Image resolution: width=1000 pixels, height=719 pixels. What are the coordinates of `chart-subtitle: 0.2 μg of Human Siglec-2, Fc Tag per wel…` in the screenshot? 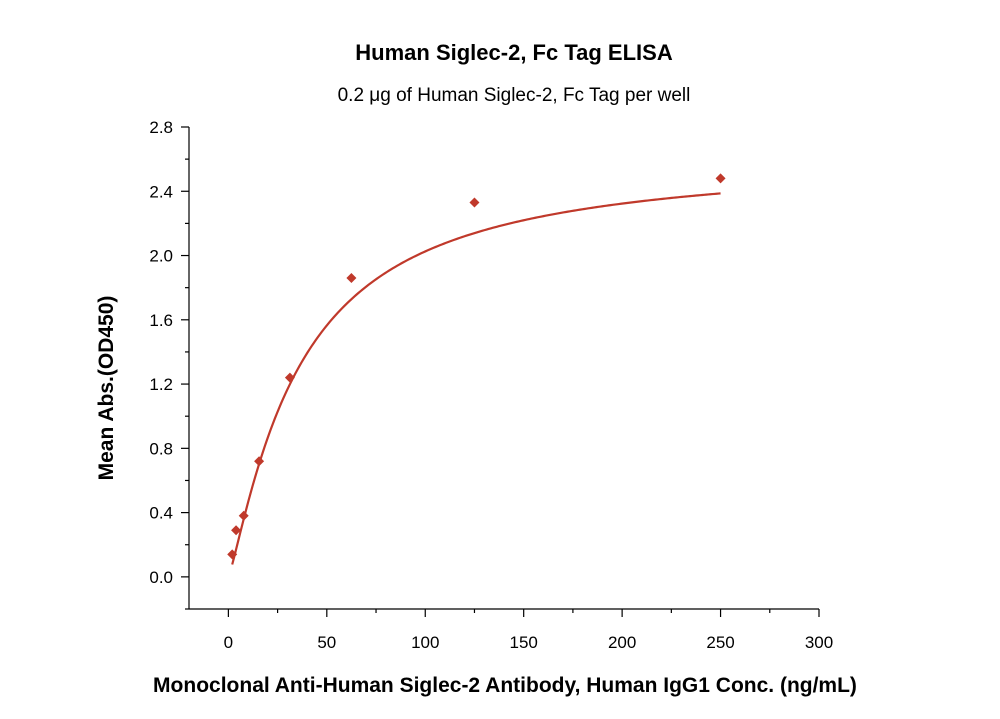 It's located at (514, 95).